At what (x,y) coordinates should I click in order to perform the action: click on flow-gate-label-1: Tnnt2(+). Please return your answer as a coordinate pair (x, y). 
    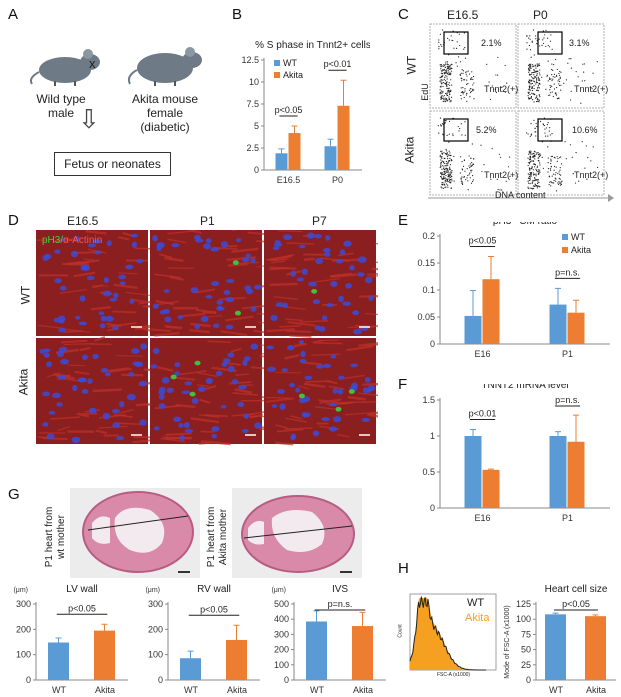
    Looking at the image, I should click on (501, 89).